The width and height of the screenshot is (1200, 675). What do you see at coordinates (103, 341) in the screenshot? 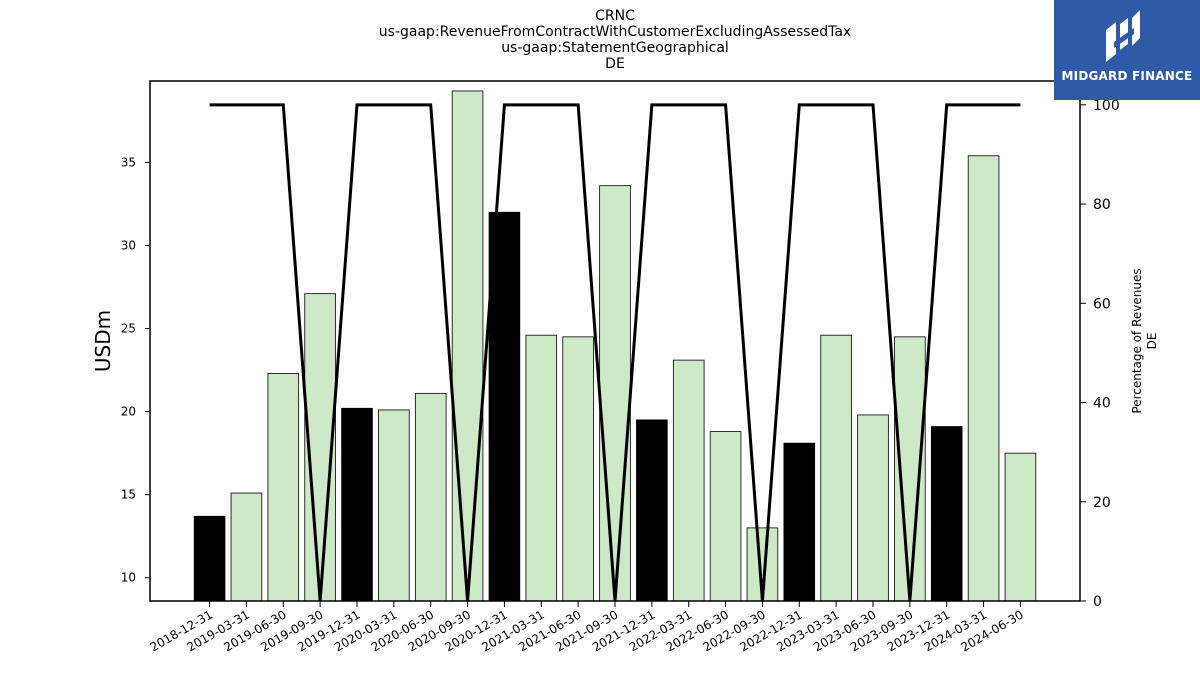
I see `y-axis-label: USDm` at bounding box center [103, 341].